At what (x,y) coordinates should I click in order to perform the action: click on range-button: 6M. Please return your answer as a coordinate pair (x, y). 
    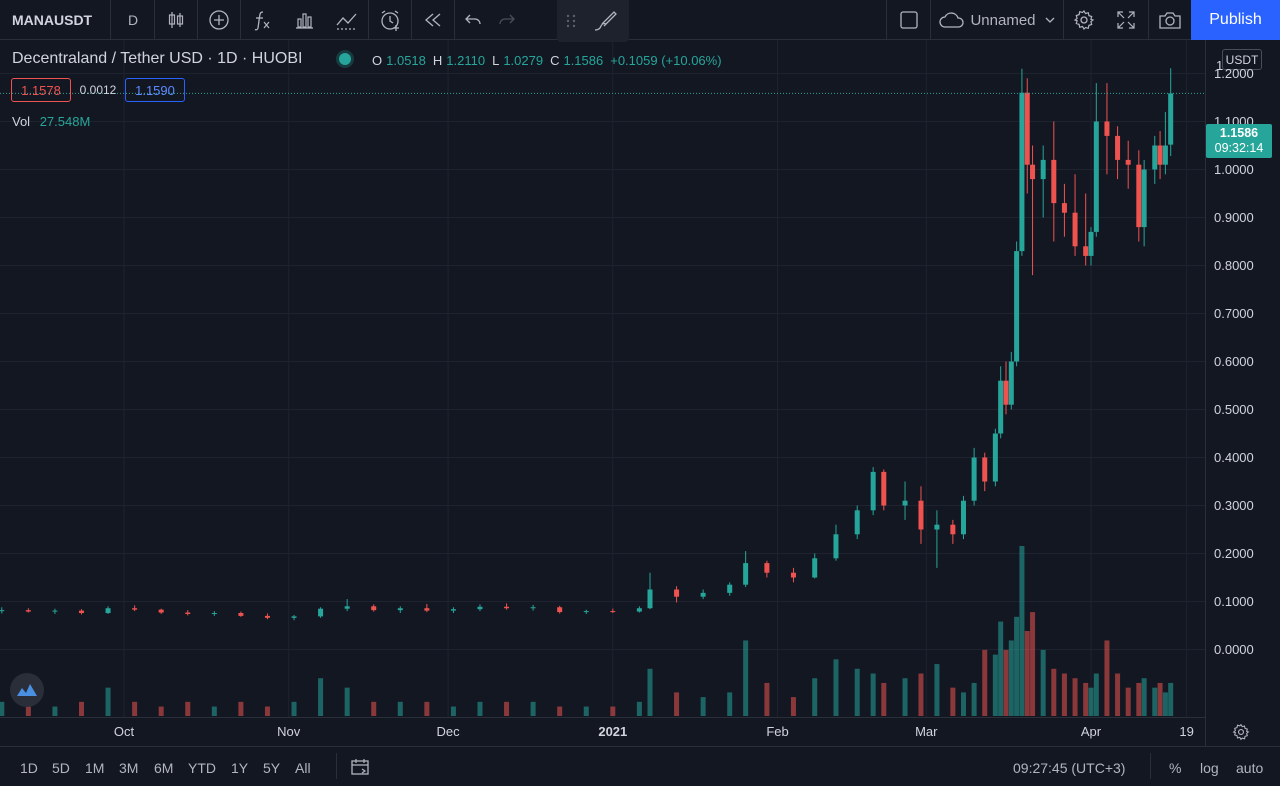
    Looking at the image, I should click on (164, 768).